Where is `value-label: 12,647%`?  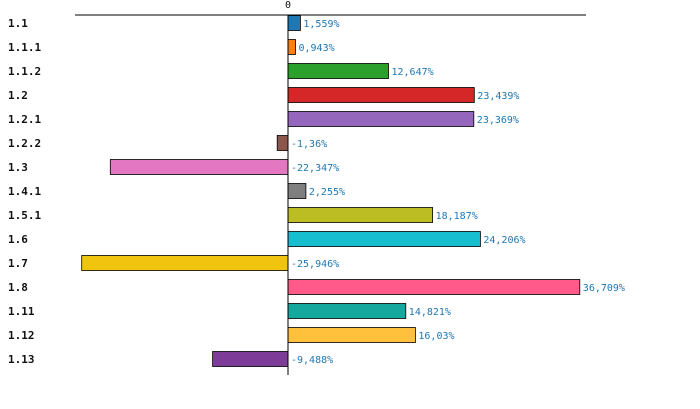 value-label: 12,647% is located at coordinates (413, 72).